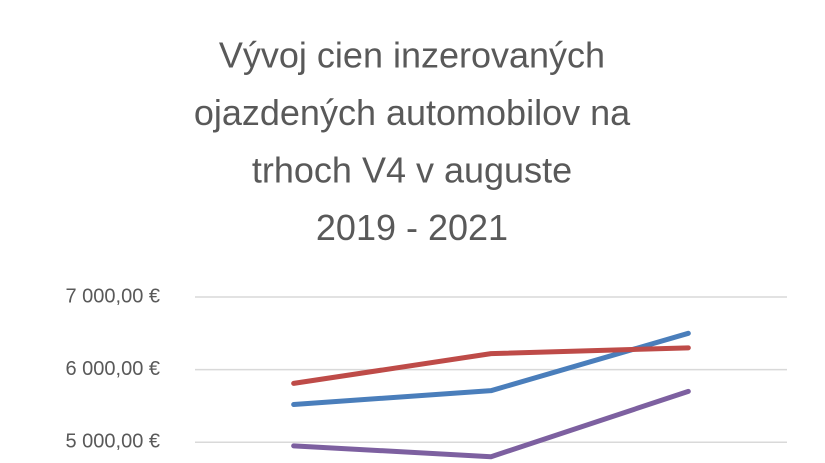 The image size is (825, 463). Describe the element at coordinates (412, 112) in the screenshot. I see `chart-title: ojazdených automobilov na` at that location.